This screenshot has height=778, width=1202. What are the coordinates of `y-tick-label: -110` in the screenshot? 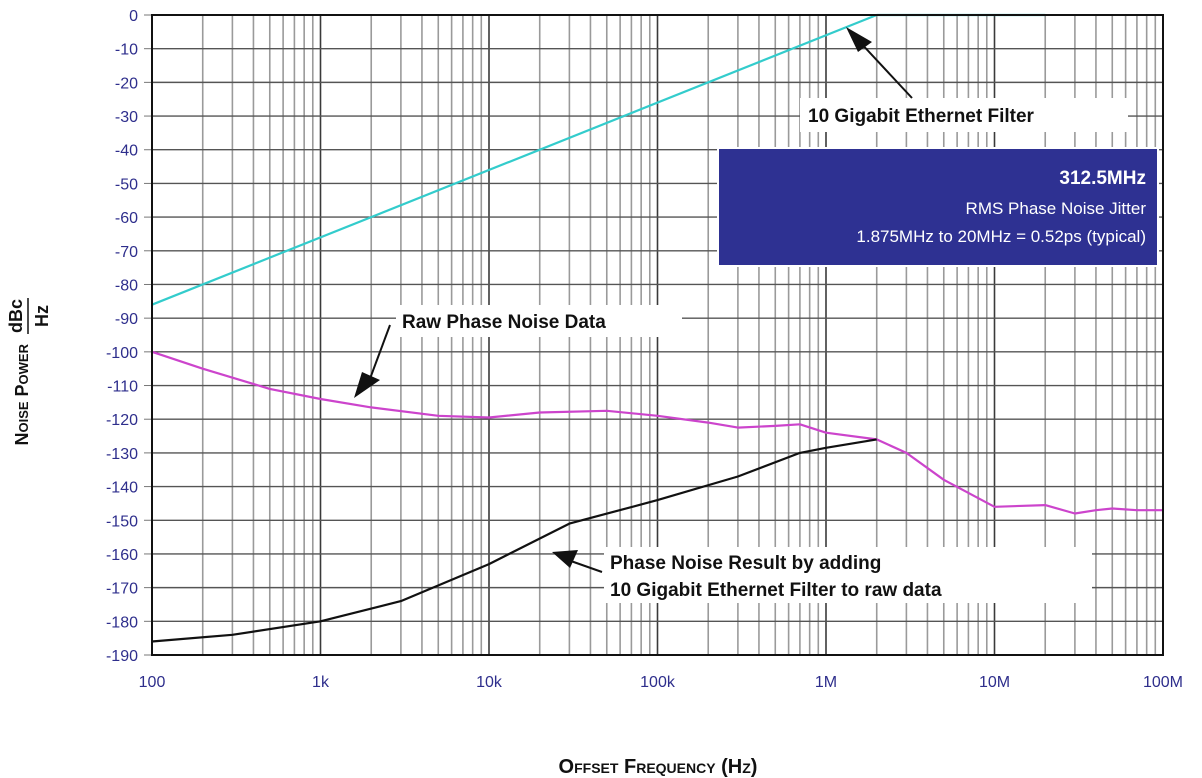 It's located at (122, 387).